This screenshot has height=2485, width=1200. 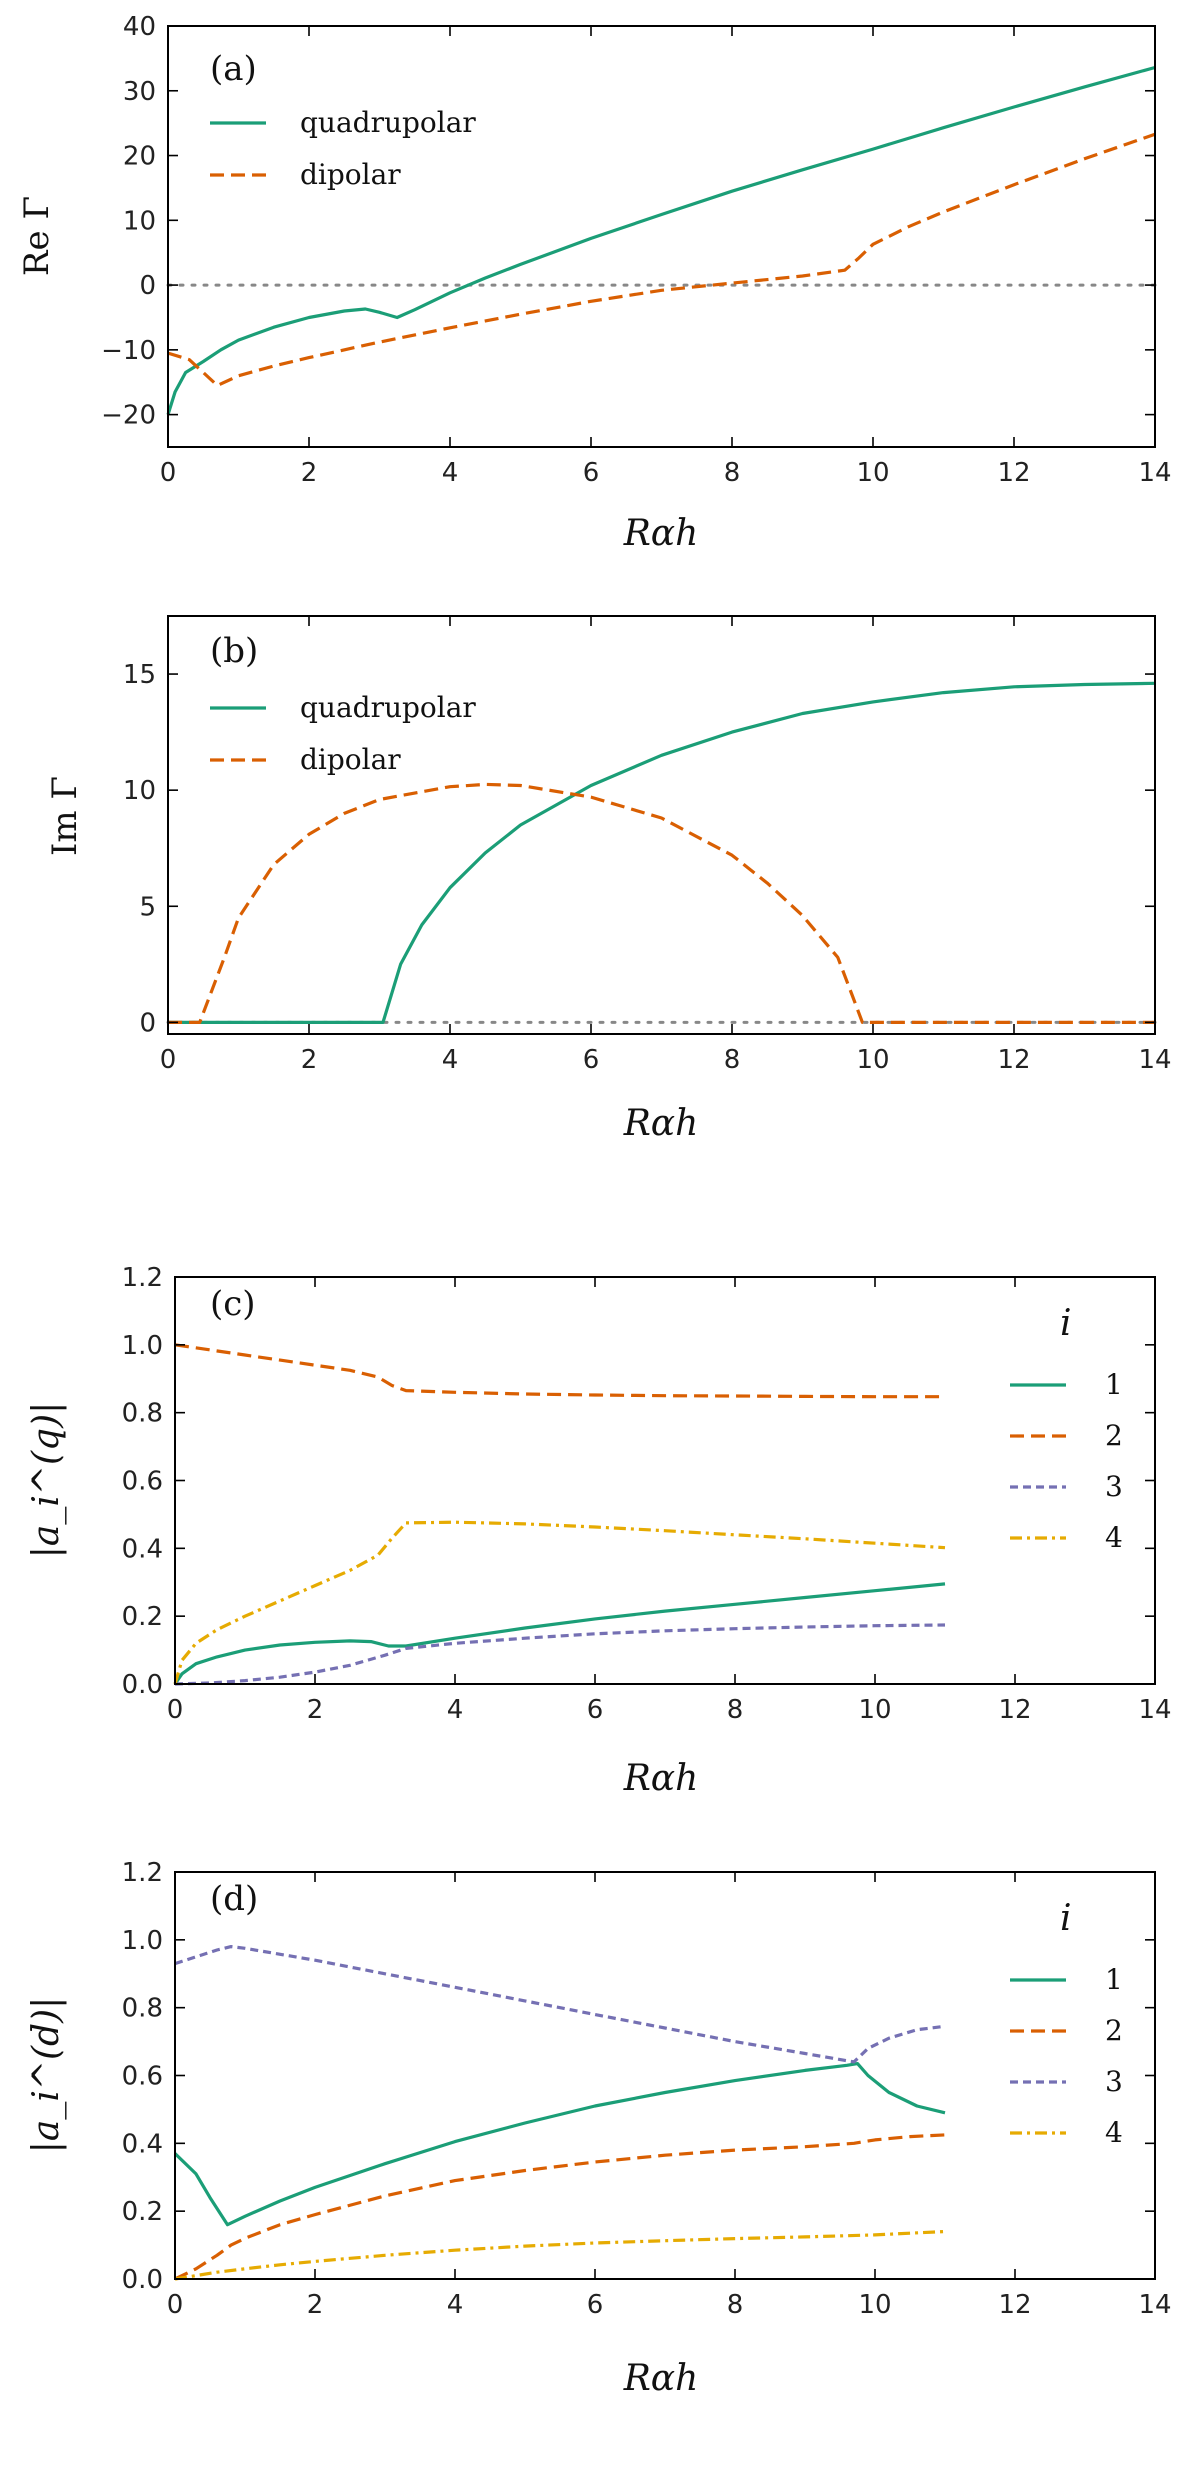 I want to click on panel-b-legend-label: dipolar, so click(x=350, y=759).